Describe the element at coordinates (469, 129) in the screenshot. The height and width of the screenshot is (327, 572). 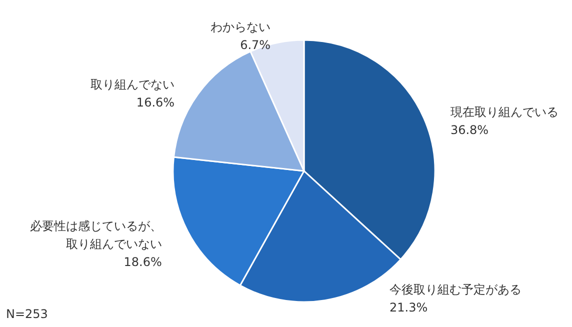
I see `data-label: 36.8%` at that location.